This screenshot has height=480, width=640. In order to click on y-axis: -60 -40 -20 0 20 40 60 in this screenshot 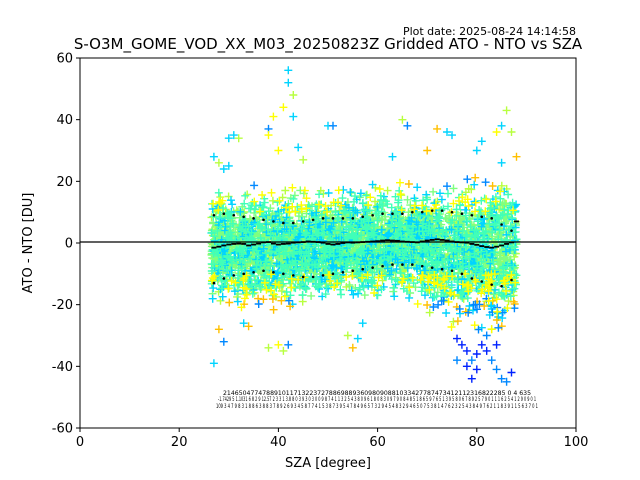, I will do `click(66, 244)`.